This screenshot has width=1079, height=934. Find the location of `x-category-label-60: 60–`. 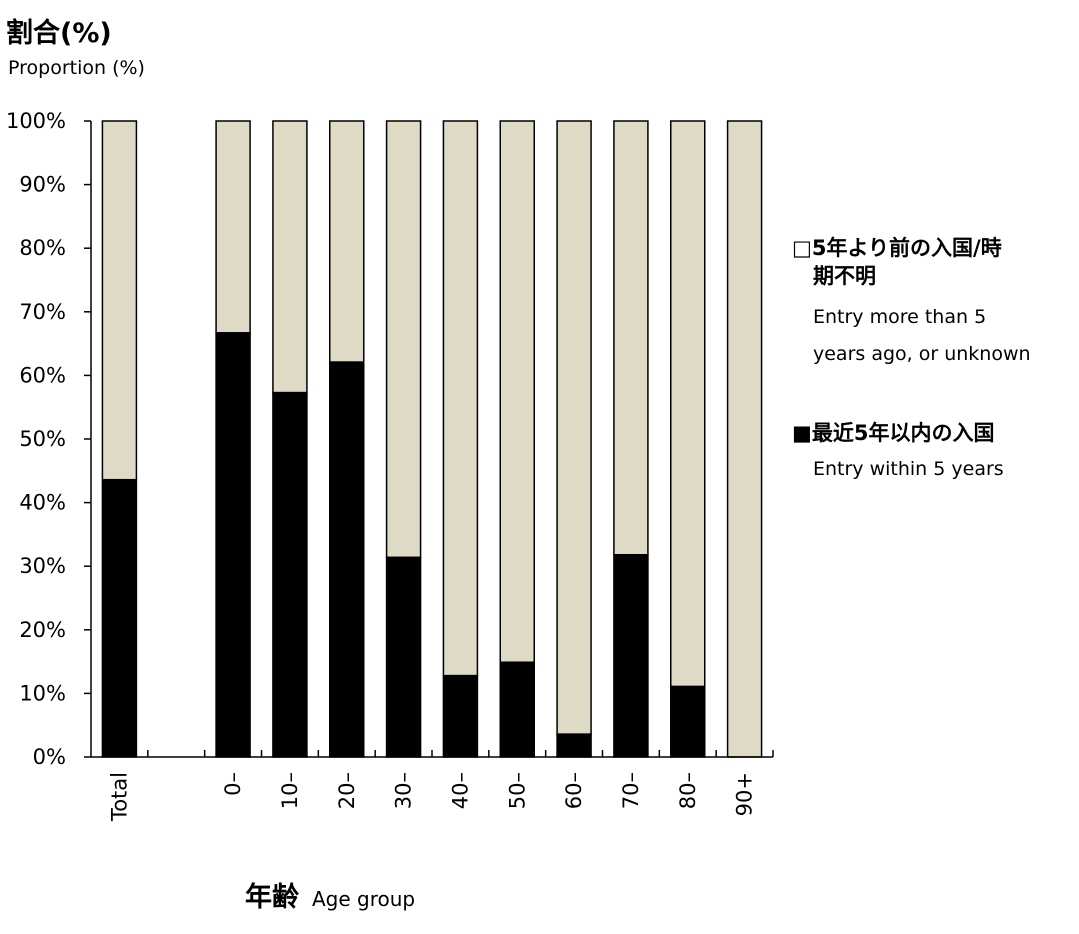

x-category-label-60: 60– is located at coordinates (574, 790).